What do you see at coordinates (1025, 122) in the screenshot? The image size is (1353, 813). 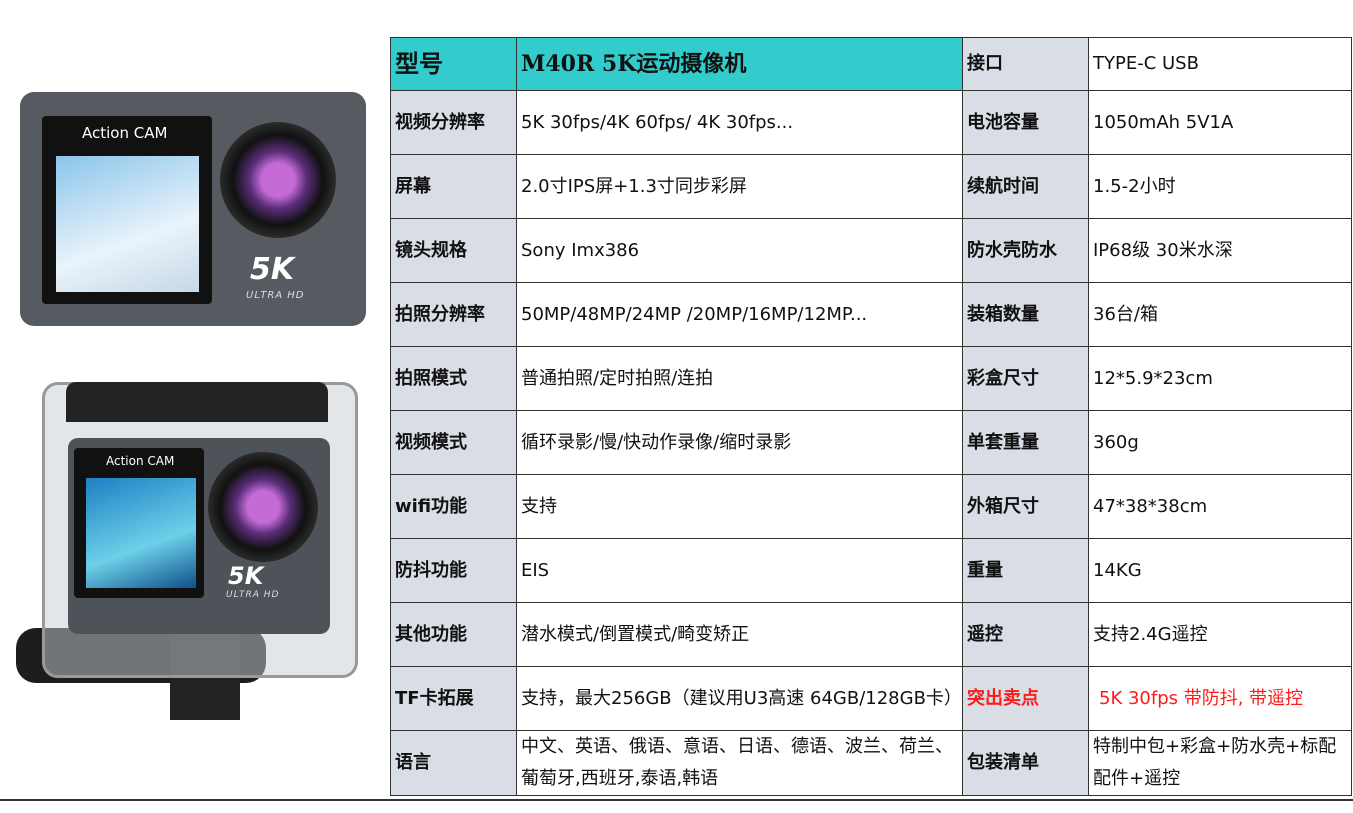 I see `spec-label: 电池容量` at bounding box center [1025, 122].